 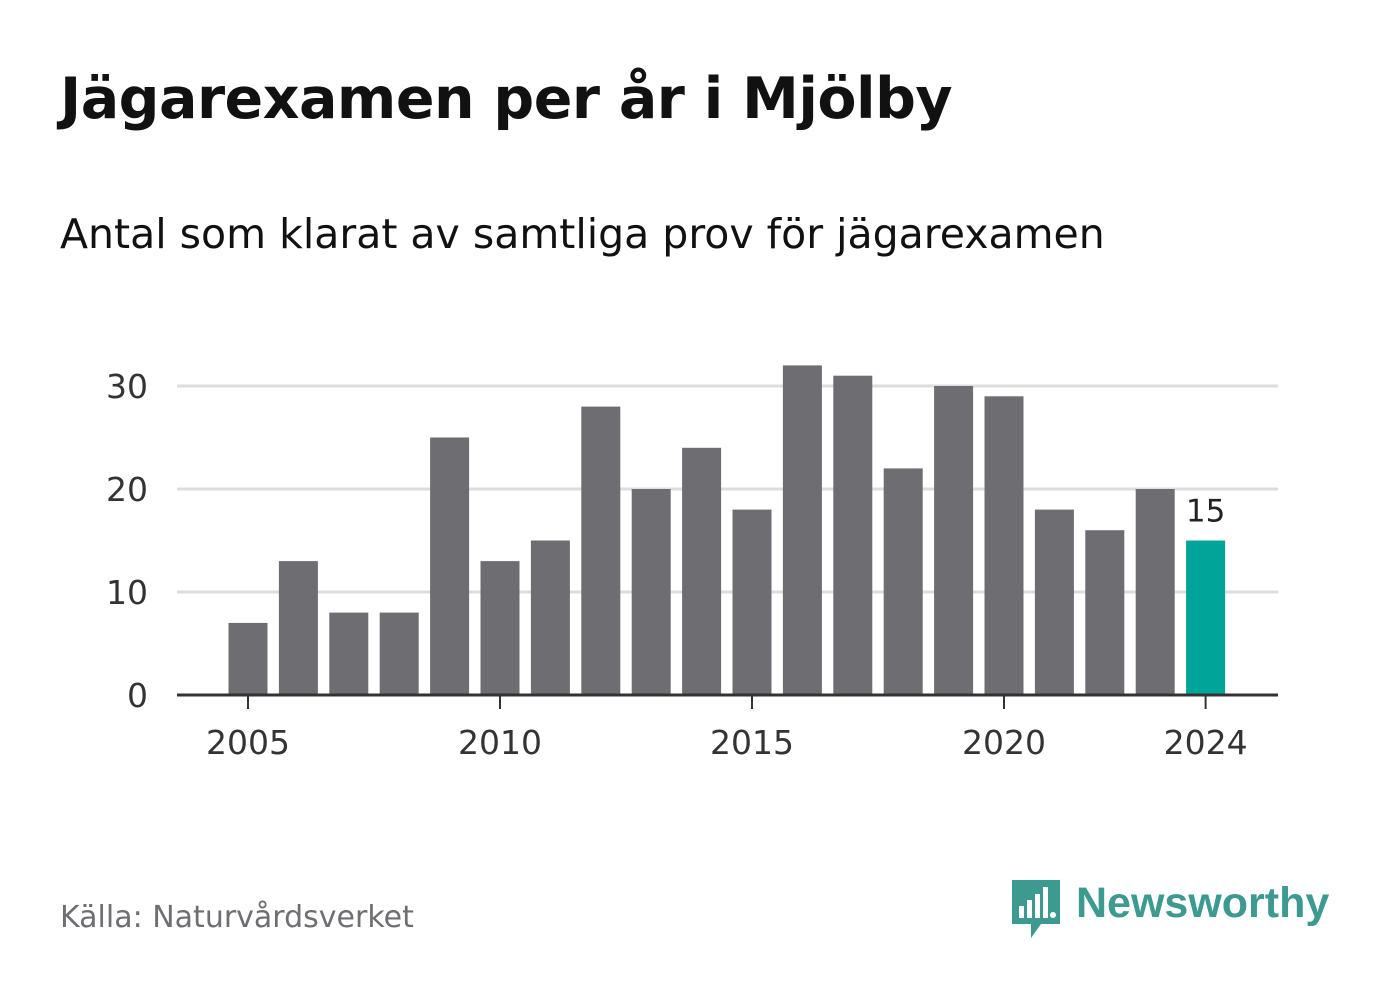 I want to click on bar-2021, so click(x=1054, y=602).